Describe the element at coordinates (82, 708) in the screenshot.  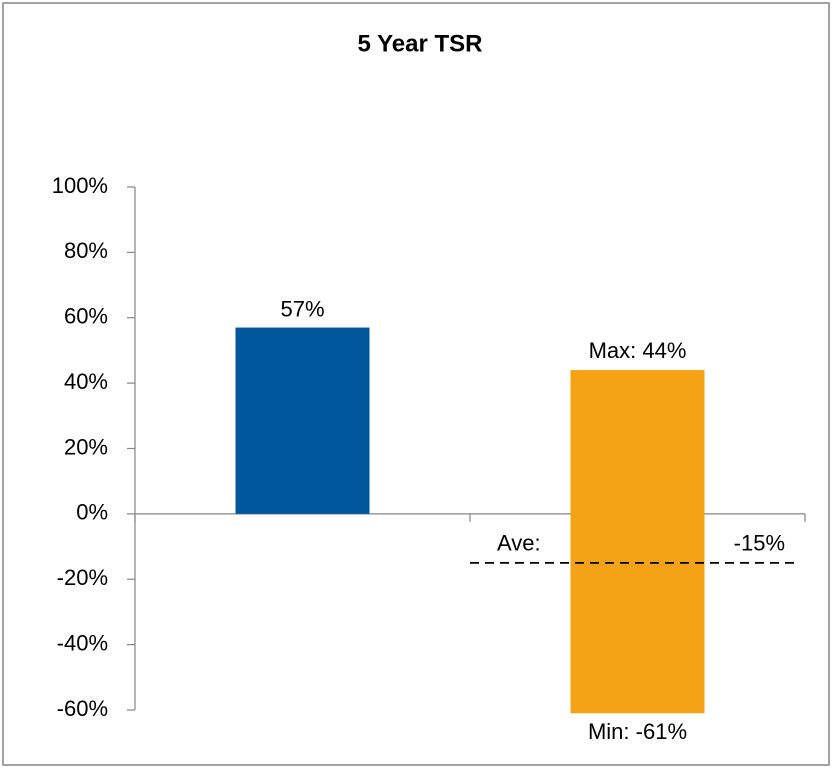
I see `y-tick-label: -60%` at that location.